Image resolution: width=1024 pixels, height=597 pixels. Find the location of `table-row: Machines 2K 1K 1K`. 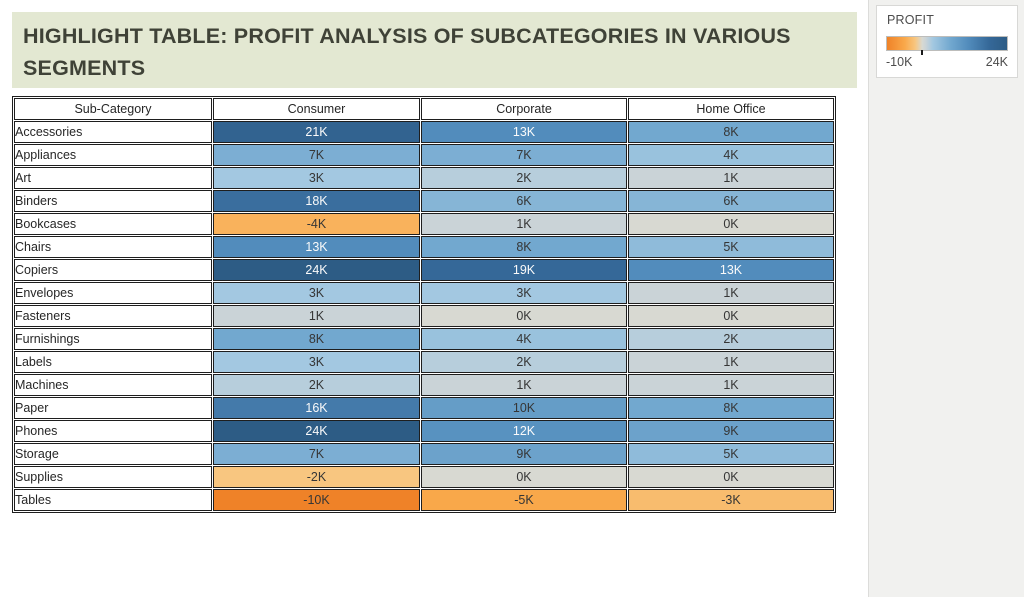

table-row: Machines 2K 1K 1K is located at coordinates (424, 385).